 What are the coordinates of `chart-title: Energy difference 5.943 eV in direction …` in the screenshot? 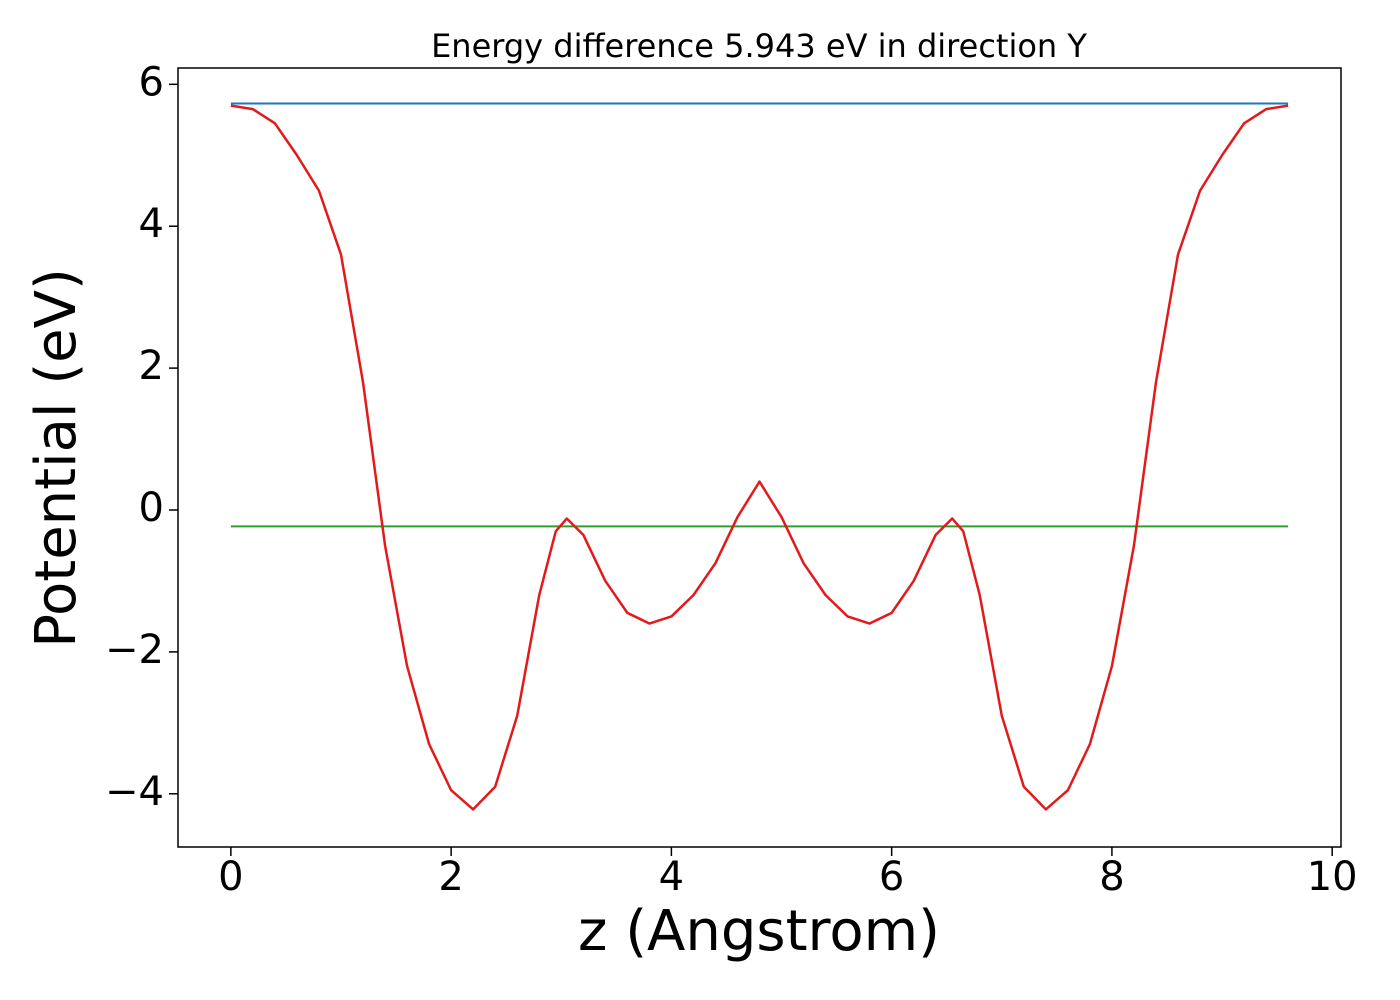 It's located at (759, 46).